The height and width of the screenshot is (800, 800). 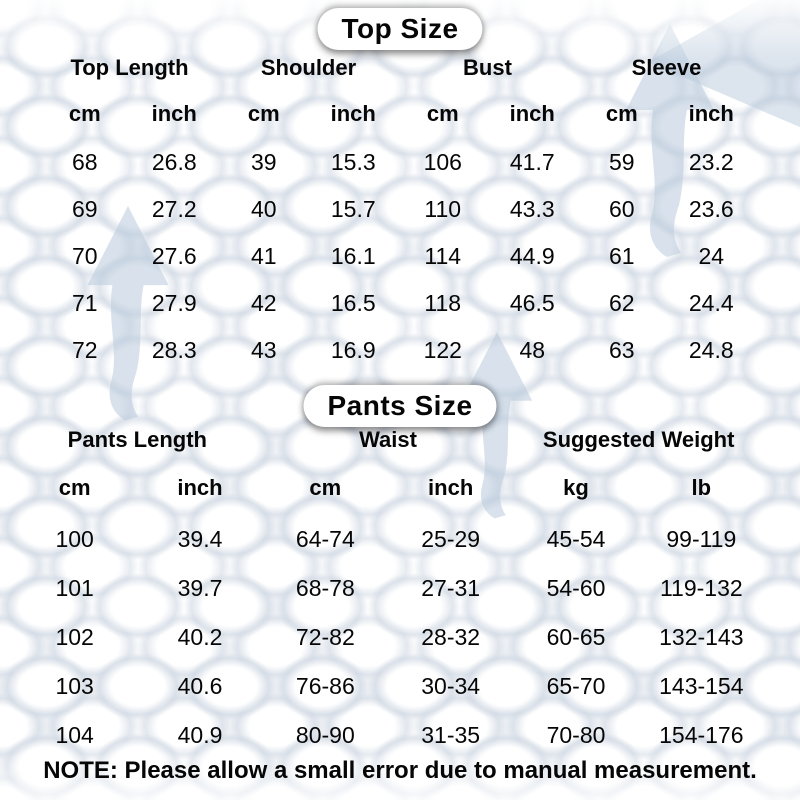 I want to click on table-cell: 154-176, so click(x=701, y=735).